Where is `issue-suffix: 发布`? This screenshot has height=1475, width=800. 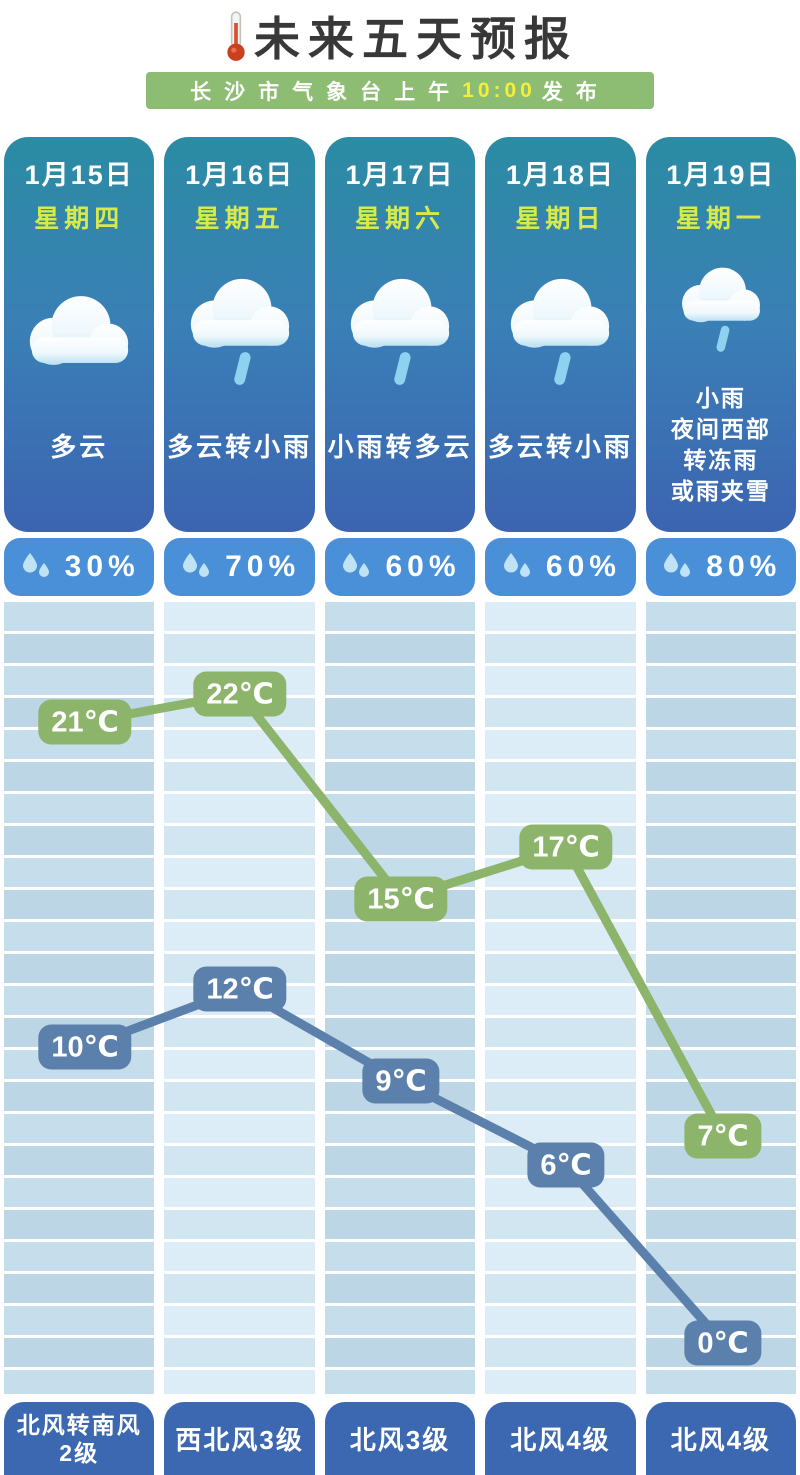
issue-suffix: 发布 is located at coordinates (575, 92).